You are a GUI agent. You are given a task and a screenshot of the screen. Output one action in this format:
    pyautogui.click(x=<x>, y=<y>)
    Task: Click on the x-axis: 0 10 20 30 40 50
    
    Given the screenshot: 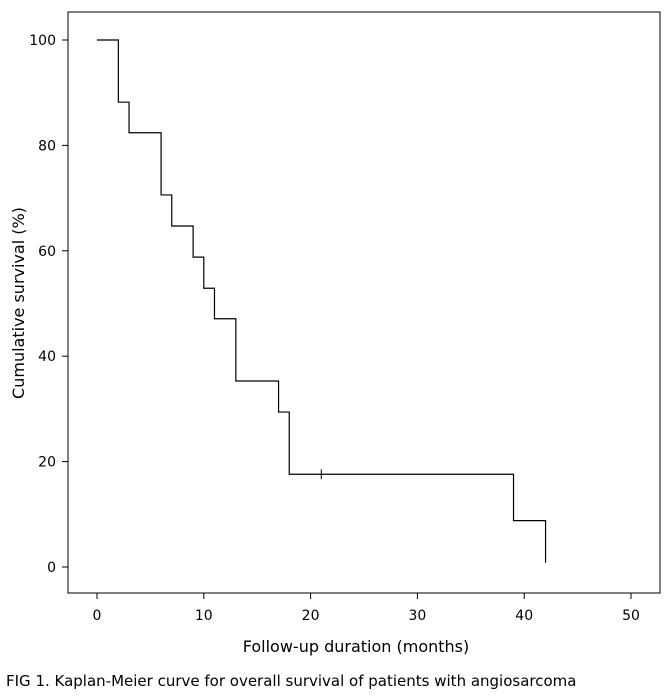 What is the action you would take?
    pyautogui.click(x=366, y=608)
    